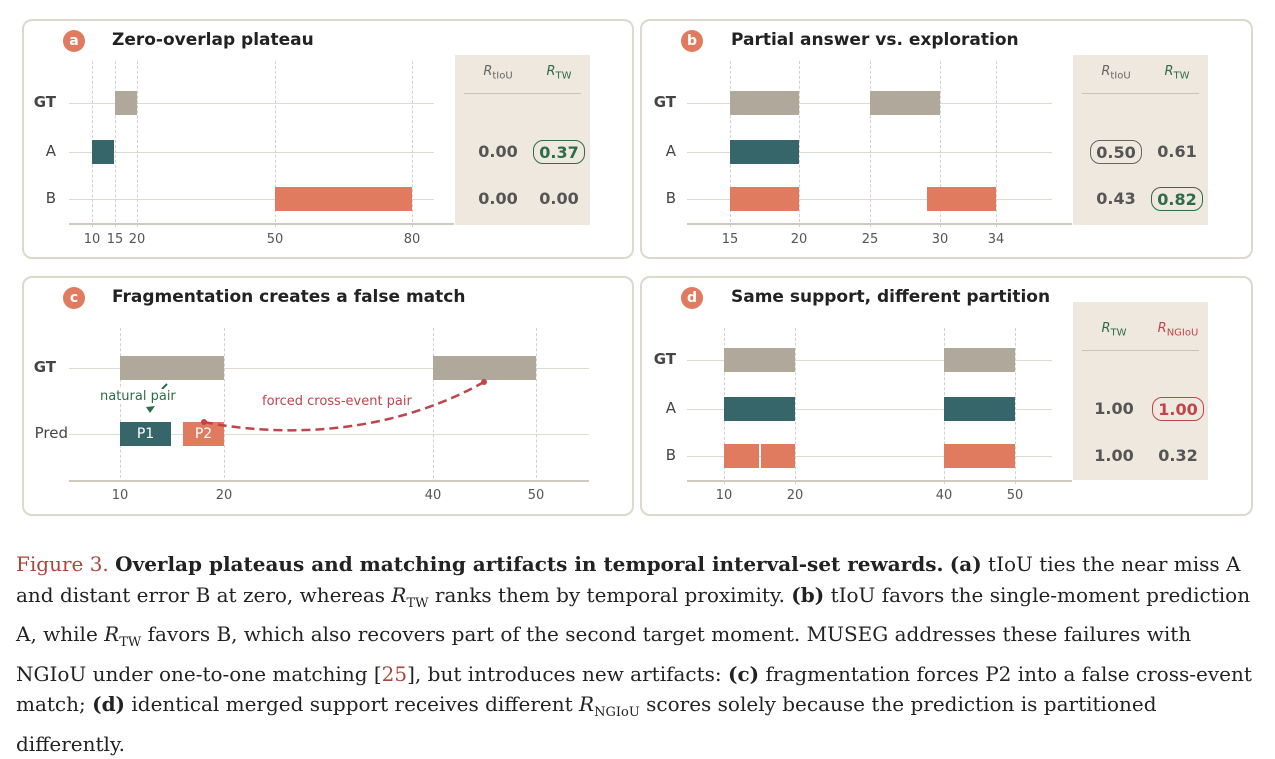  I want to click on score-value: 0.43, so click(1116, 198).